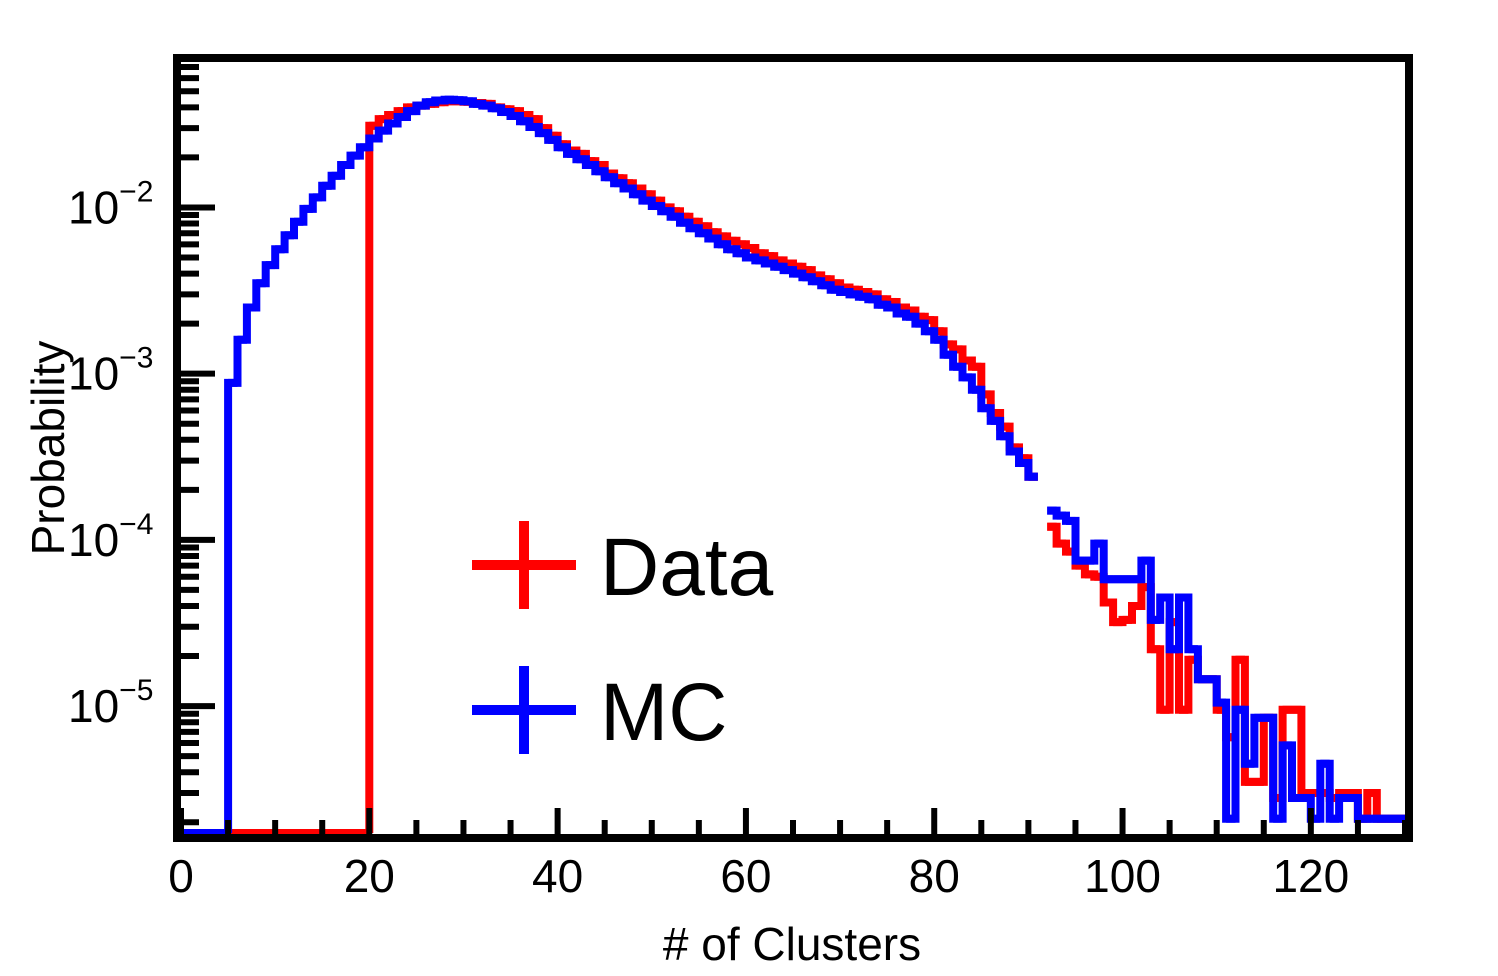 Image resolution: width=1498 pixels, height=976 pixels. I want to click on legend: Data MC, so click(623, 639).